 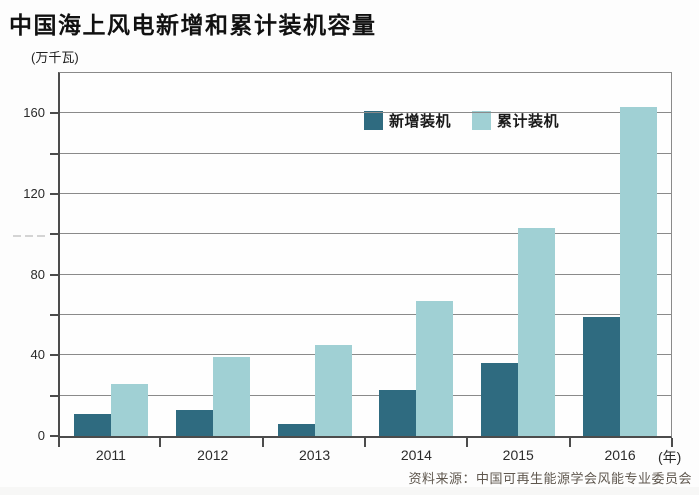 What do you see at coordinates (620, 455) in the screenshot?
I see `x-axis-category-label: 2016` at bounding box center [620, 455].